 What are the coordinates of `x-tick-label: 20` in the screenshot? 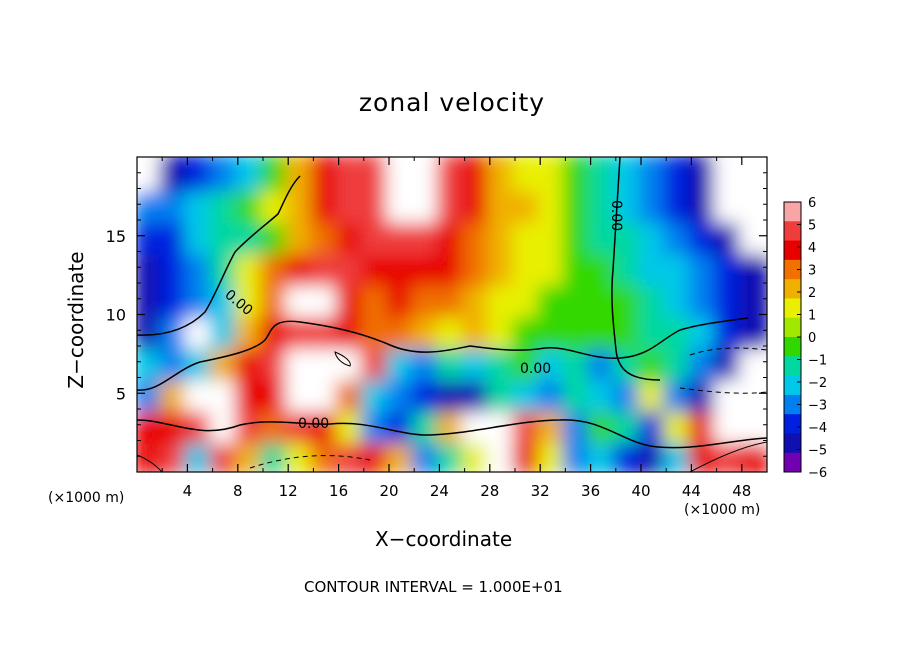 It's located at (388, 491).